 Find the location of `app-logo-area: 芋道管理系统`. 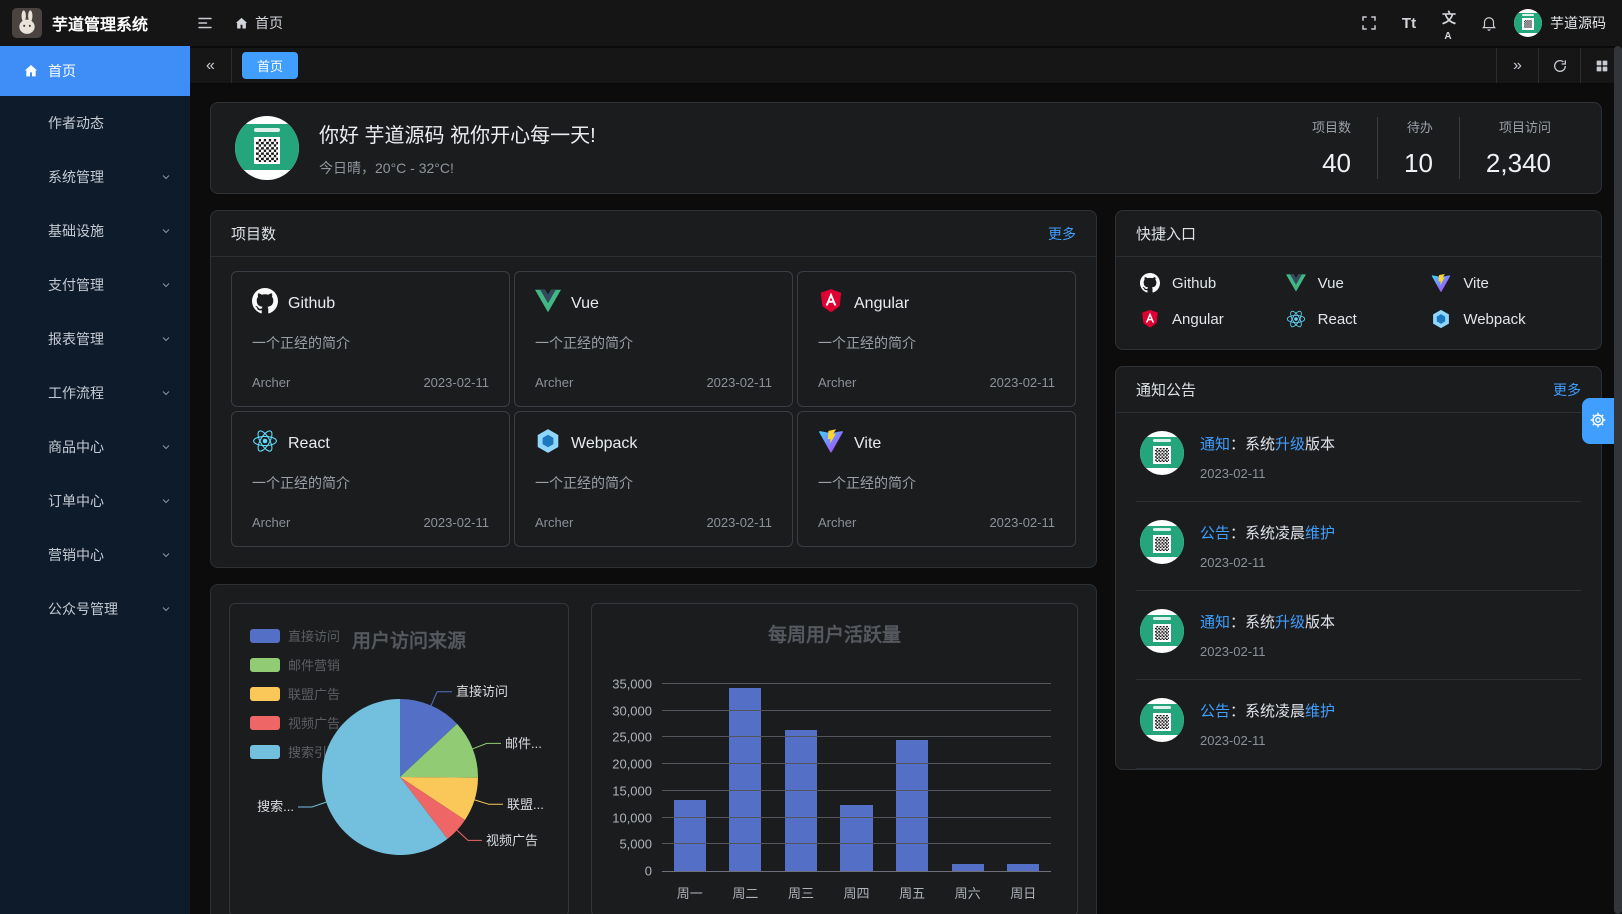

app-logo-area: 芋道管理系统 is located at coordinates (95, 23).